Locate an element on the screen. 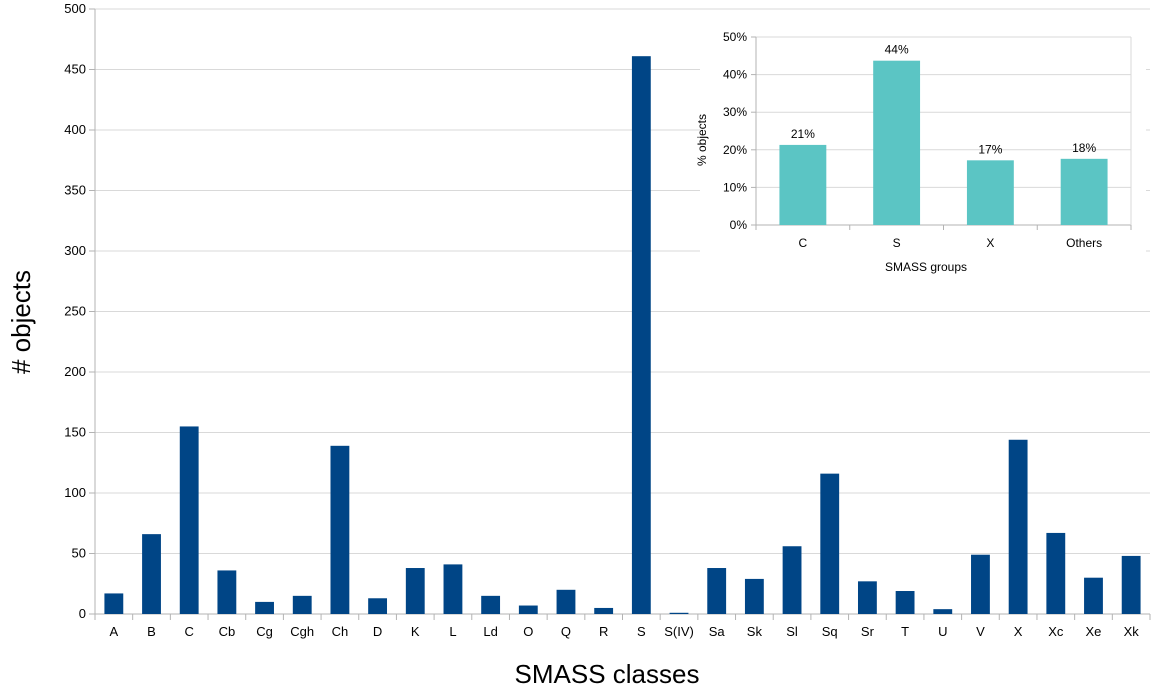  inset-y-tick-label: 20% is located at coordinates (735, 150).